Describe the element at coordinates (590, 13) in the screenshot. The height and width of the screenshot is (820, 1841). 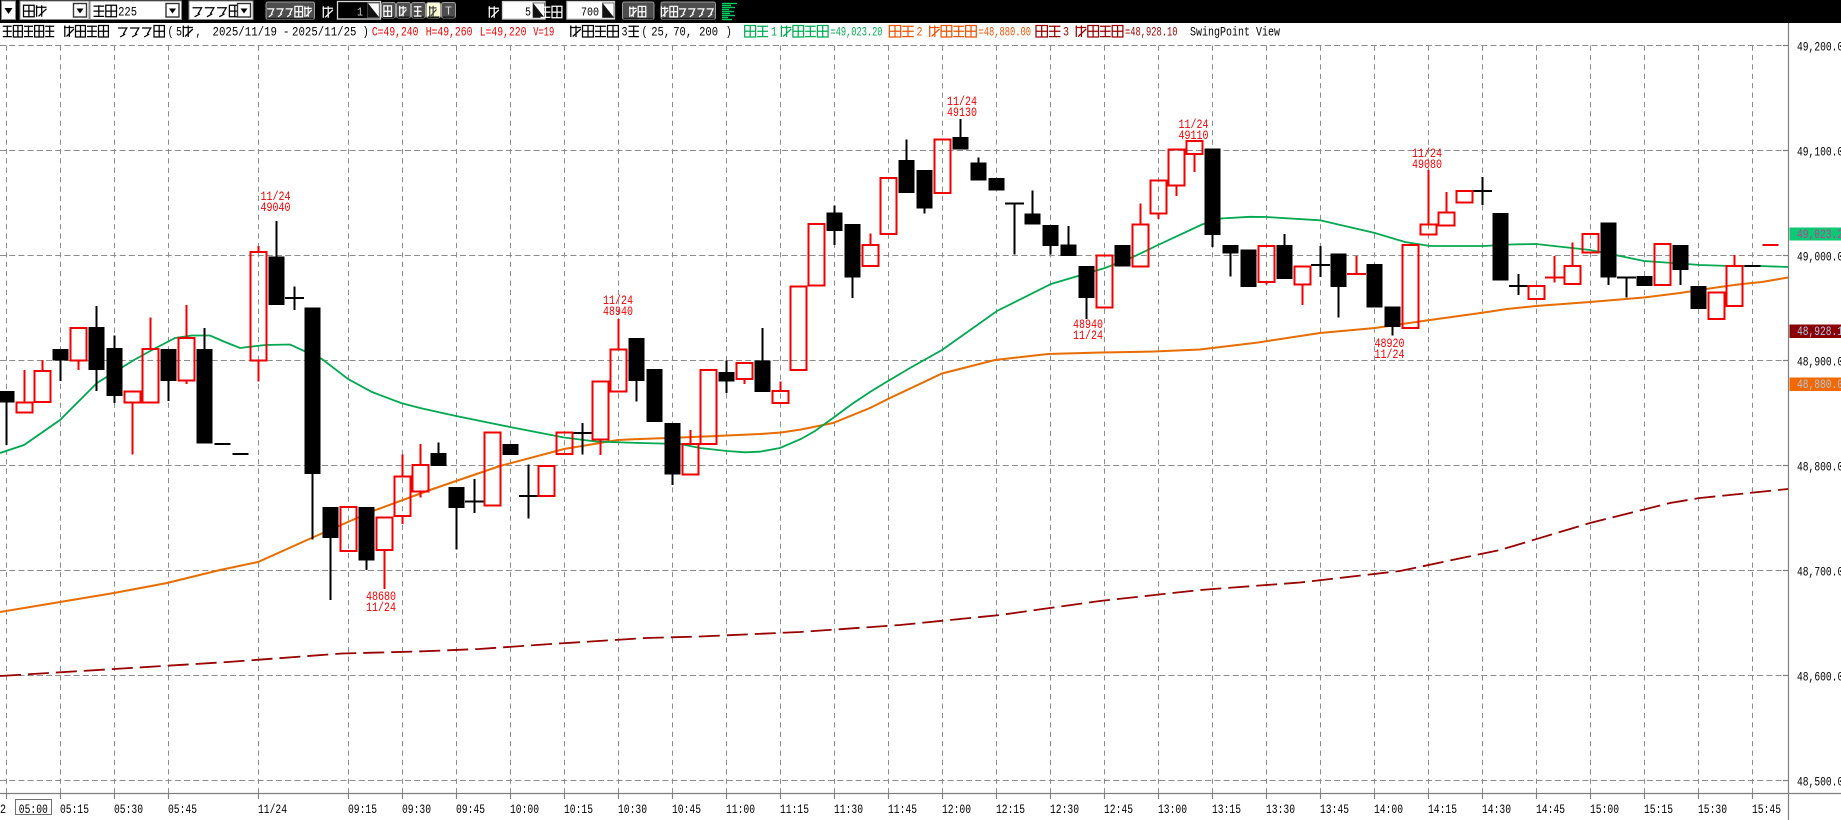
I see `svg-text: 700` at that location.